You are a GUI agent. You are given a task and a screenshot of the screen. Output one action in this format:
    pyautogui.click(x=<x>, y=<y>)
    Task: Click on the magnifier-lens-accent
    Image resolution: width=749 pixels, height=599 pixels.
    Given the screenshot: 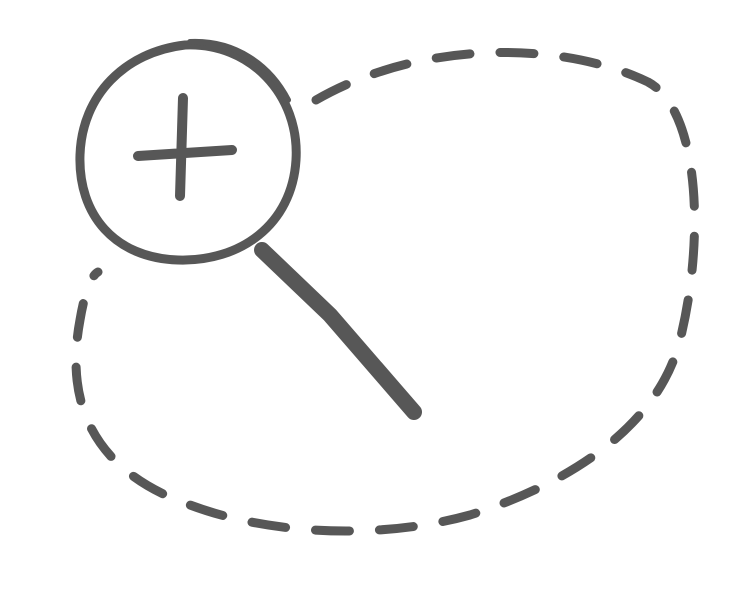 What is the action you would take?
    pyautogui.click(x=239, y=70)
    